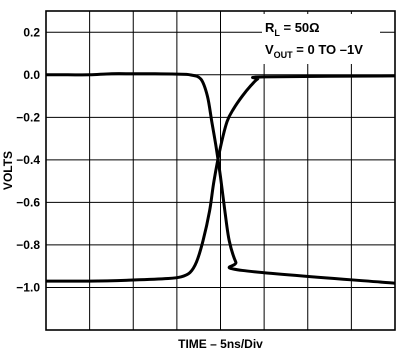 This screenshot has height=356, width=406. What do you see at coordinates (31, 75) in the screenshot?
I see `y-tick-label: 0.0` at bounding box center [31, 75].